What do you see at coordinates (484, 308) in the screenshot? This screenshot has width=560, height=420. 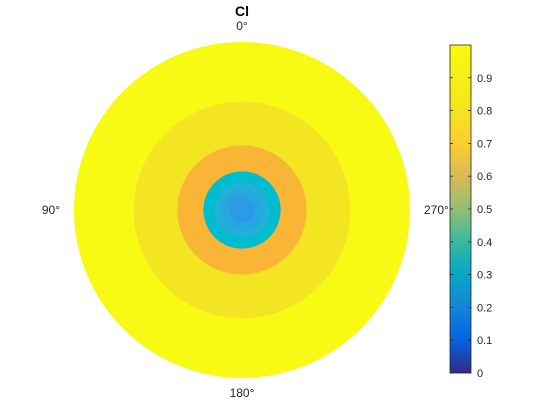 I see `colorbar-tick-label: 0.2` at bounding box center [484, 308].